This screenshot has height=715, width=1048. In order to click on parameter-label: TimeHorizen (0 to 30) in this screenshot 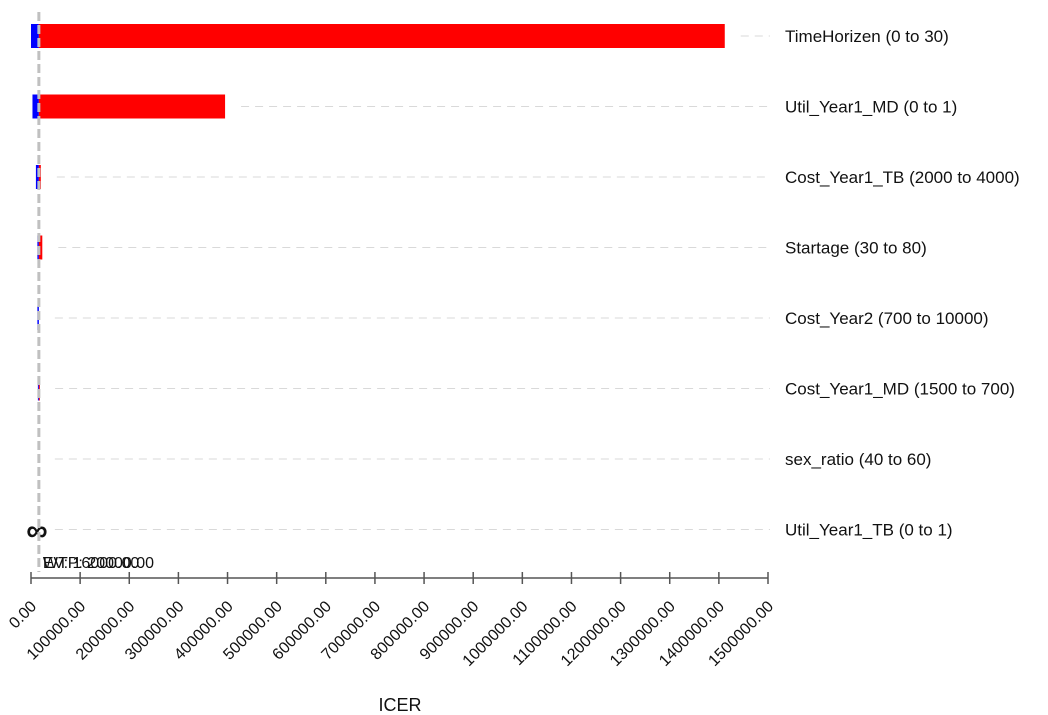, I will do `click(867, 36)`.